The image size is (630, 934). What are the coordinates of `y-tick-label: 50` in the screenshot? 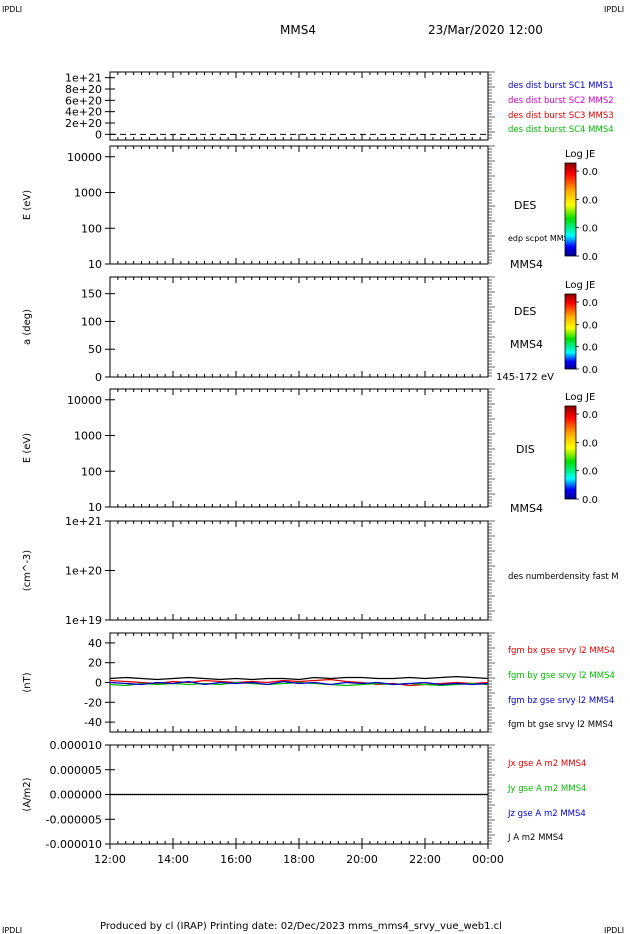 It's located at (95, 349).